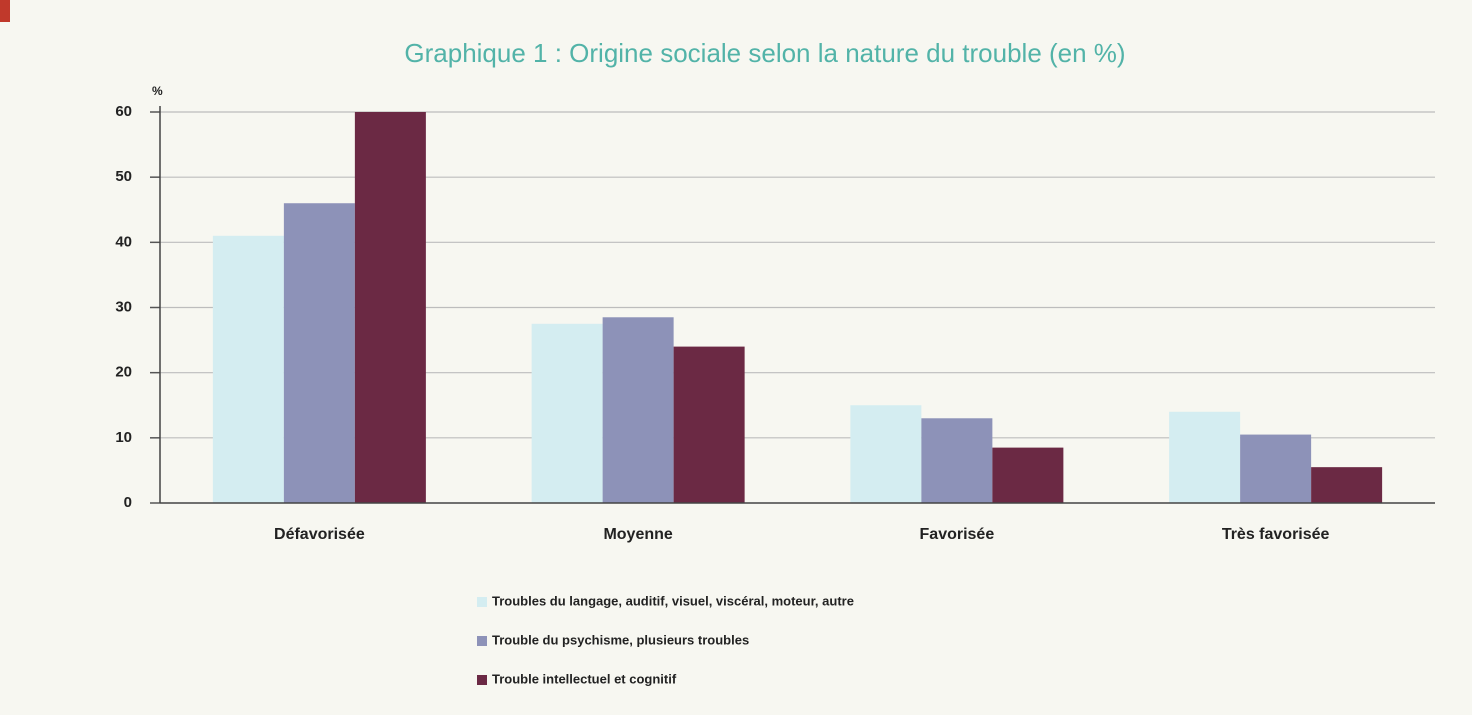  I want to click on y-tick-label: 60, so click(123, 111).